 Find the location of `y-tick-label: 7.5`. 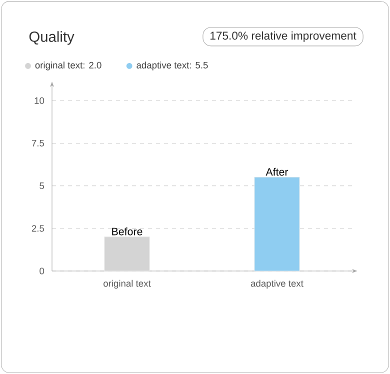

y-tick-label: 7.5 is located at coordinates (38, 143).